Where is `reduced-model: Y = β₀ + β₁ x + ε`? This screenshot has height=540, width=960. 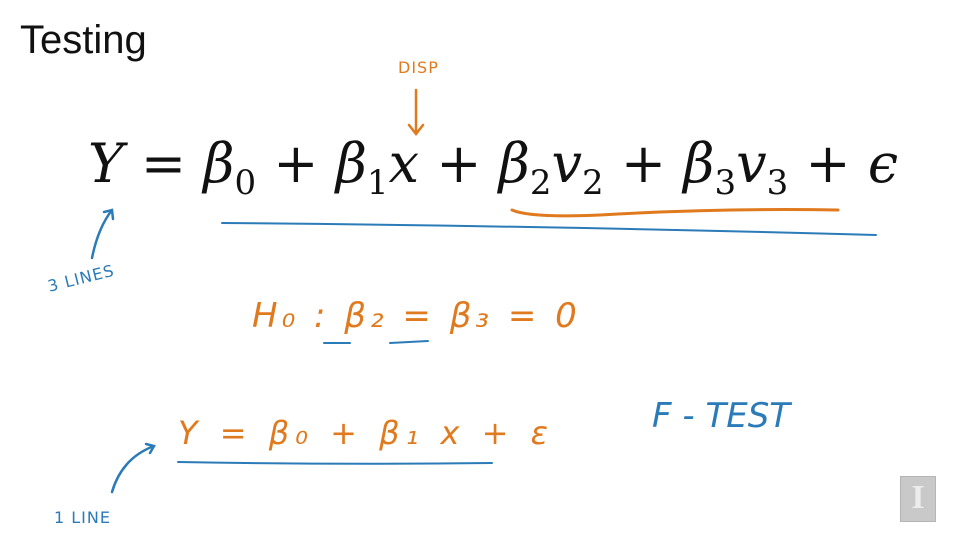 reduced-model: Y = β₀ + β₁ x + ε is located at coordinates (366, 433).